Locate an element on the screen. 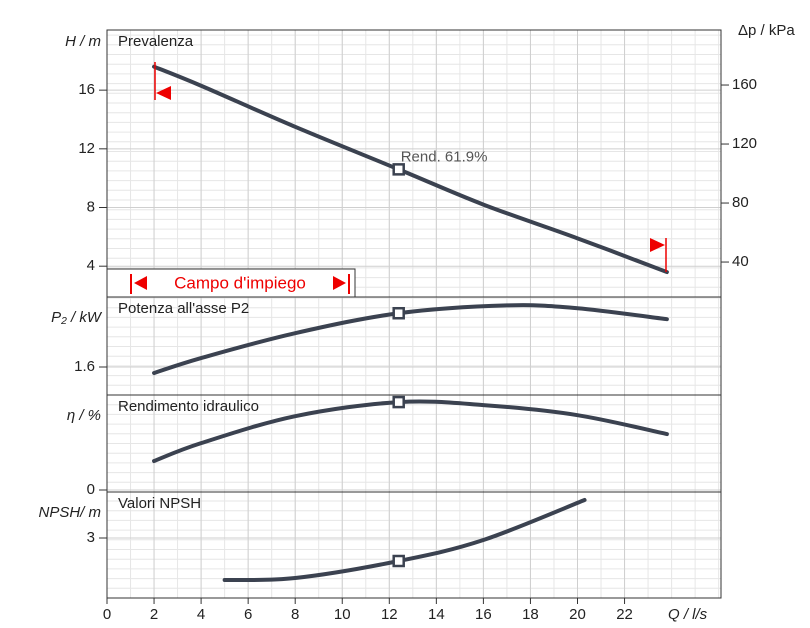  x-tick-label: 12 is located at coordinates (389, 614).